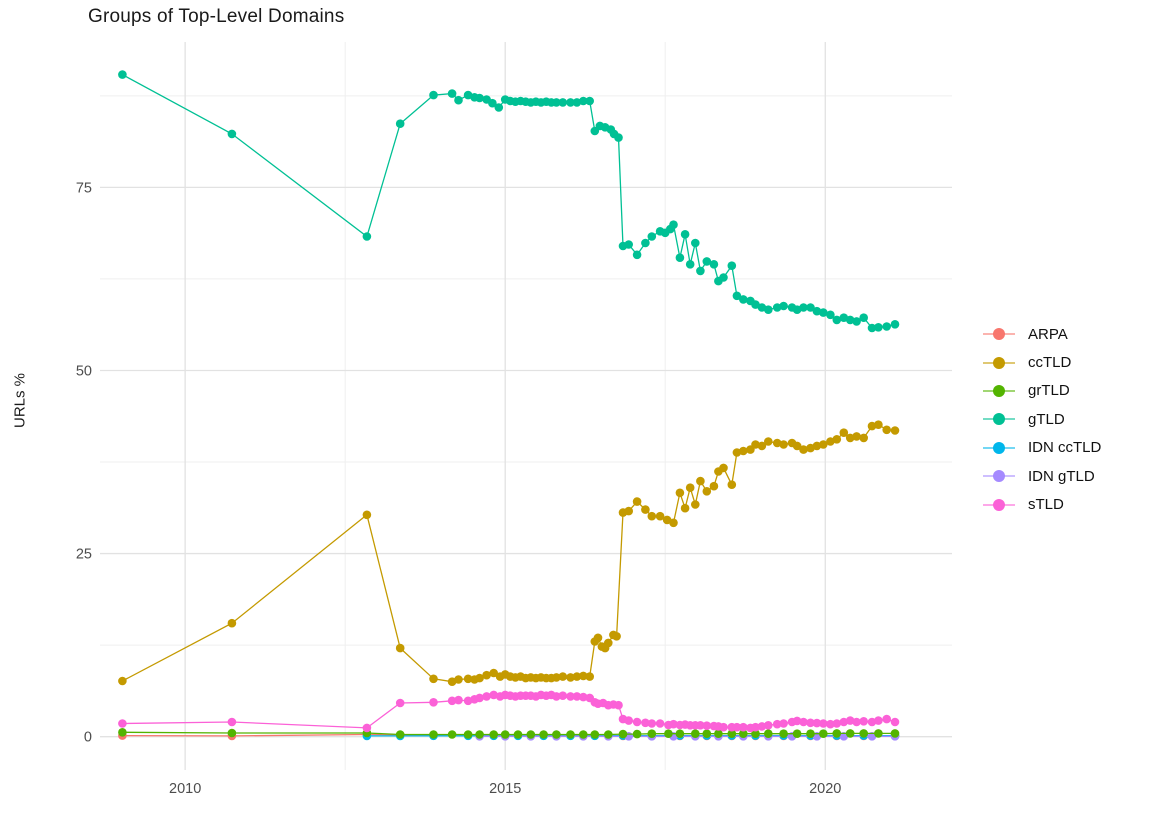 The width and height of the screenshot is (1164, 827). I want to click on legend-item-idn-cctld: IDN ccTLD, so click(1042, 448).